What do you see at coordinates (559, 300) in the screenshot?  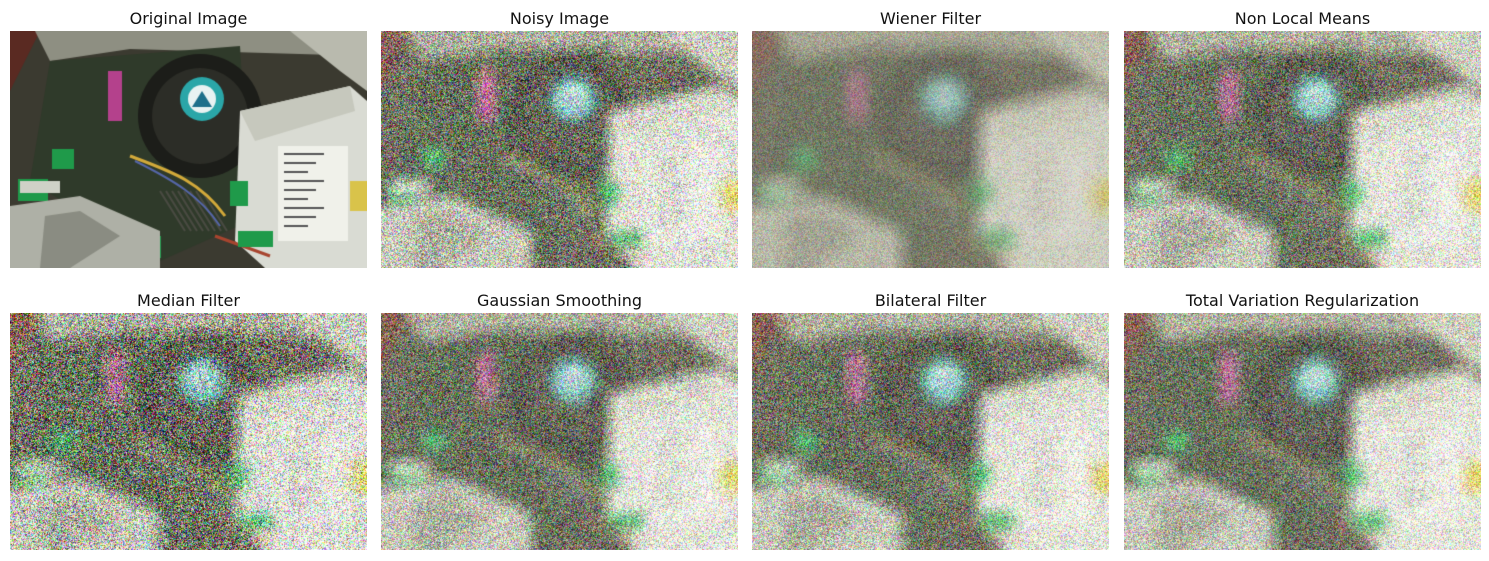 I see `panel-title: Gaussian Smoothing` at bounding box center [559, 300].